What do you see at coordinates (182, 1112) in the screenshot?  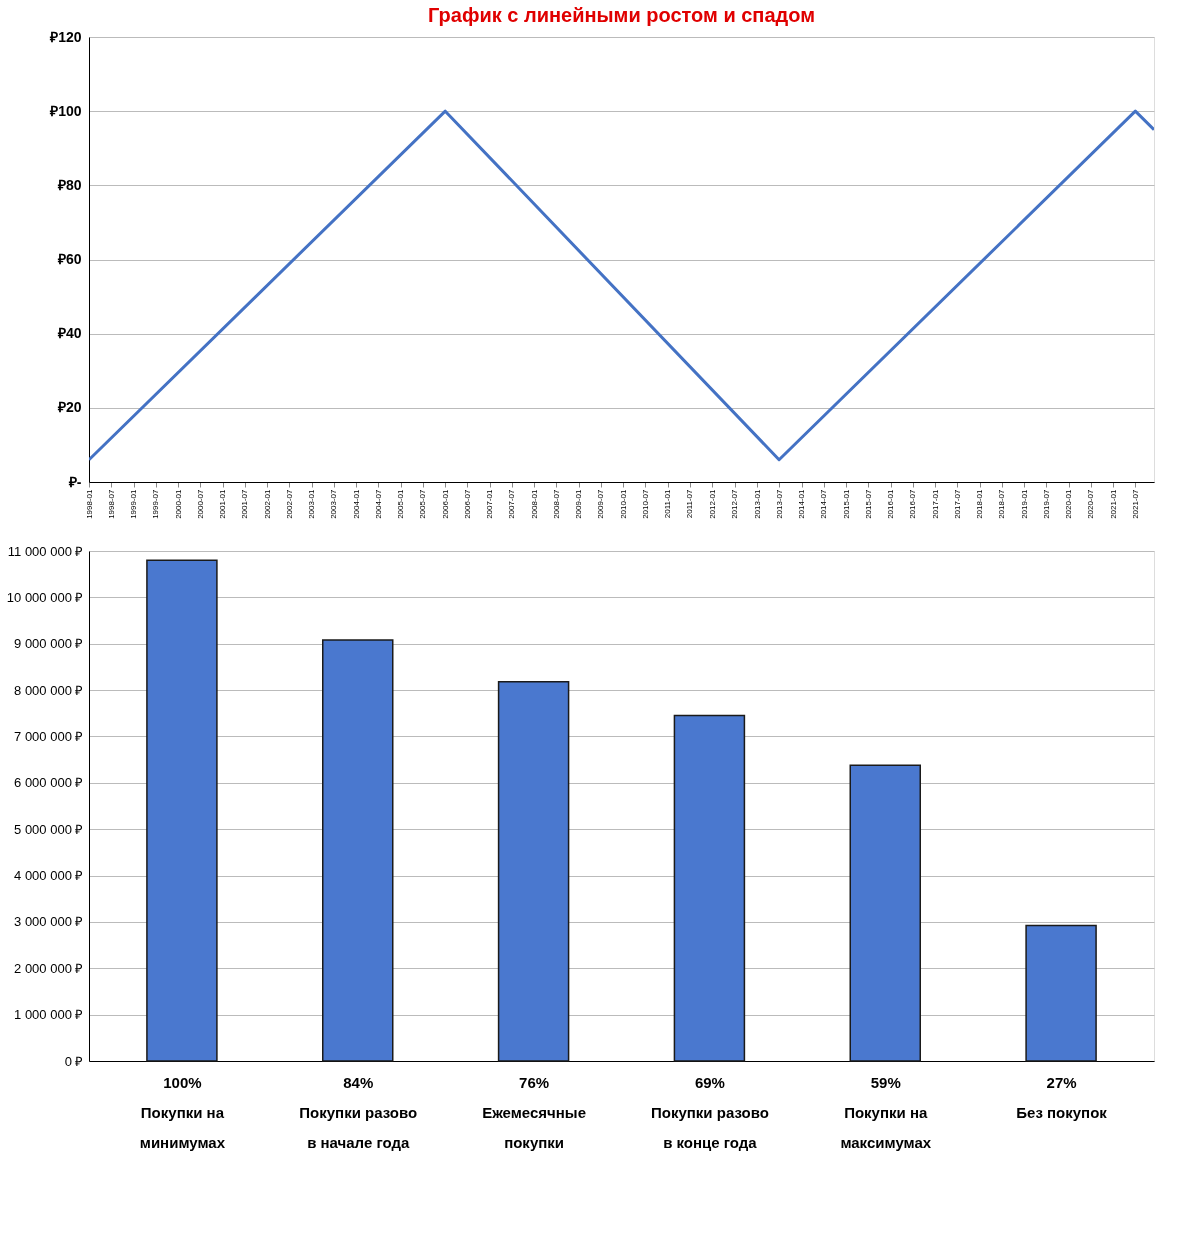 I see `x-tick-label: 100% Покупки на минимумах` at bounding box center [182, 1112].